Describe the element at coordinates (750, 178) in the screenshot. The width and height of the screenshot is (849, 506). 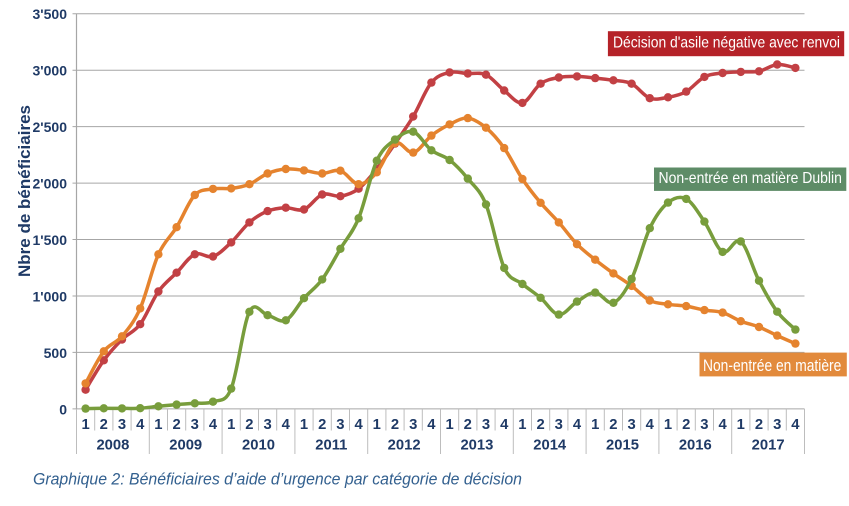
I see `svg-text: Non-entrée en matière Dublin` at that location.